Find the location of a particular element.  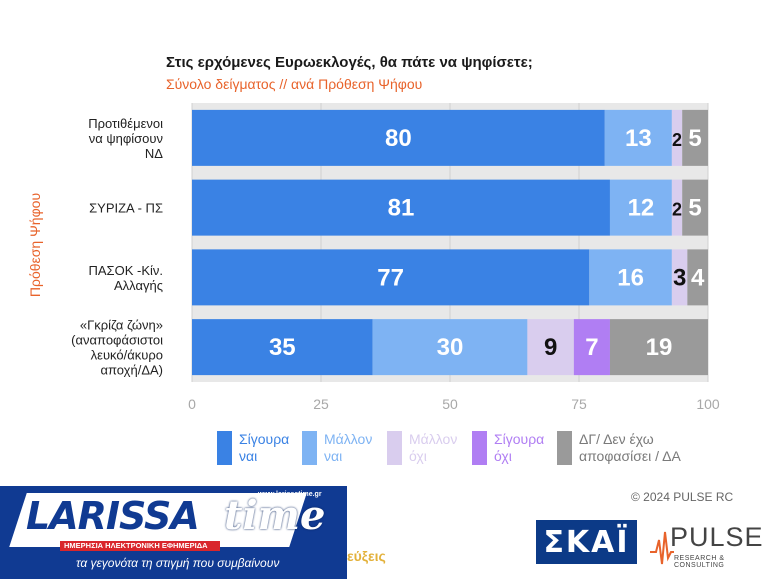

legend-item: ΔΓ/ Δεν έχω αποφασίσει / ΔΑ is located at coordinates (627, 448).